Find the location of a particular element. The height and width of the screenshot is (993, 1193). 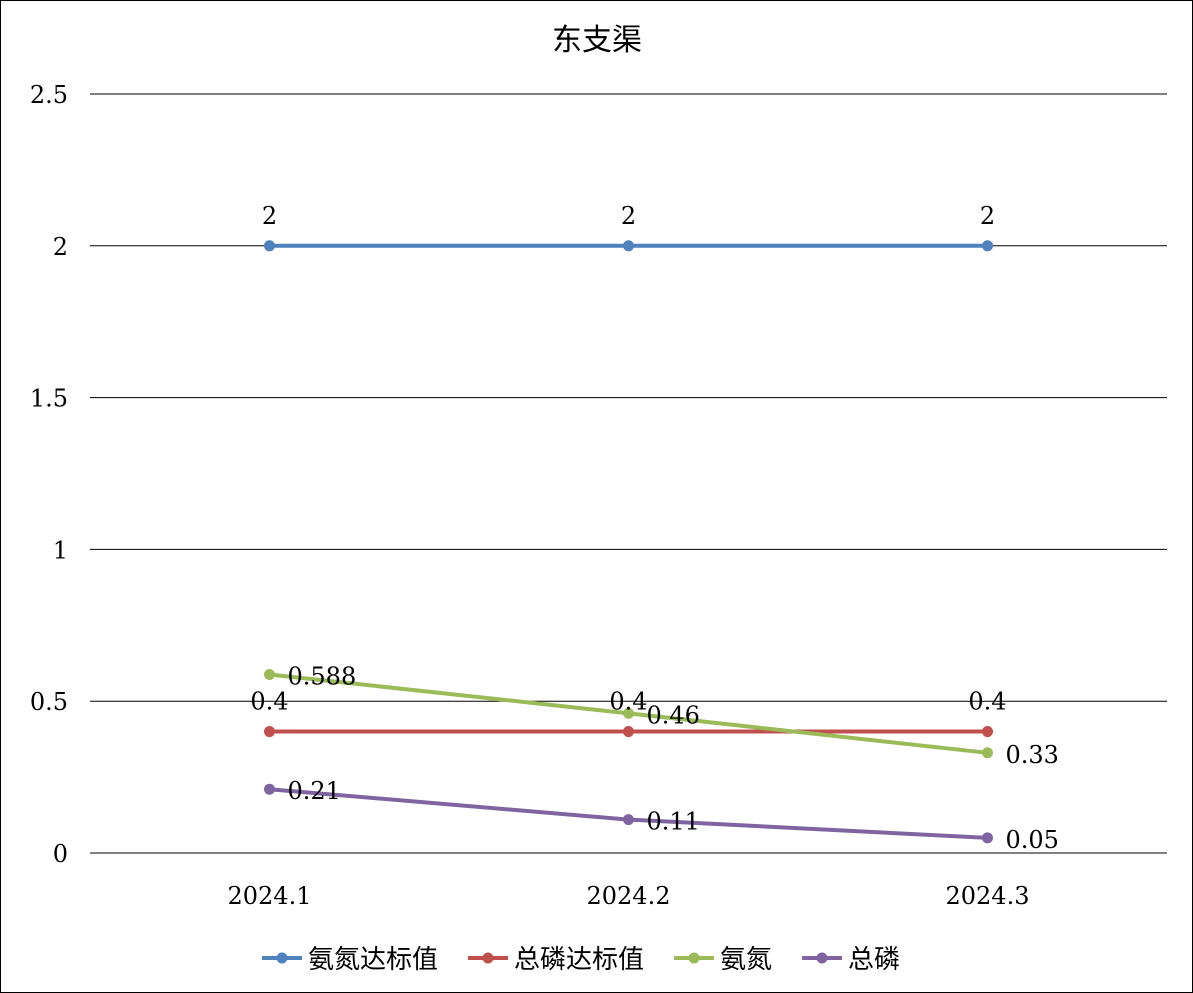

data-label: 0.33 is located at coordinates (1032, 755).